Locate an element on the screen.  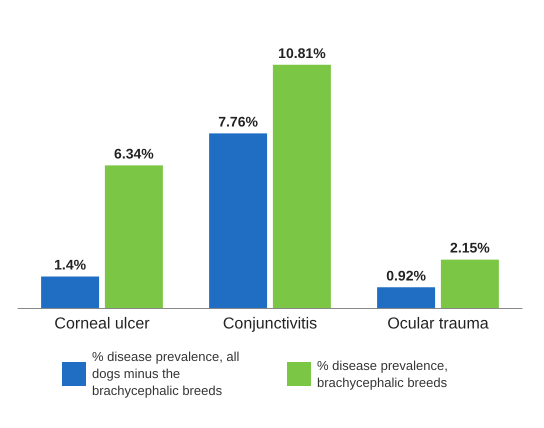
data-label: 10.81% is located at coordinates (302, 52).